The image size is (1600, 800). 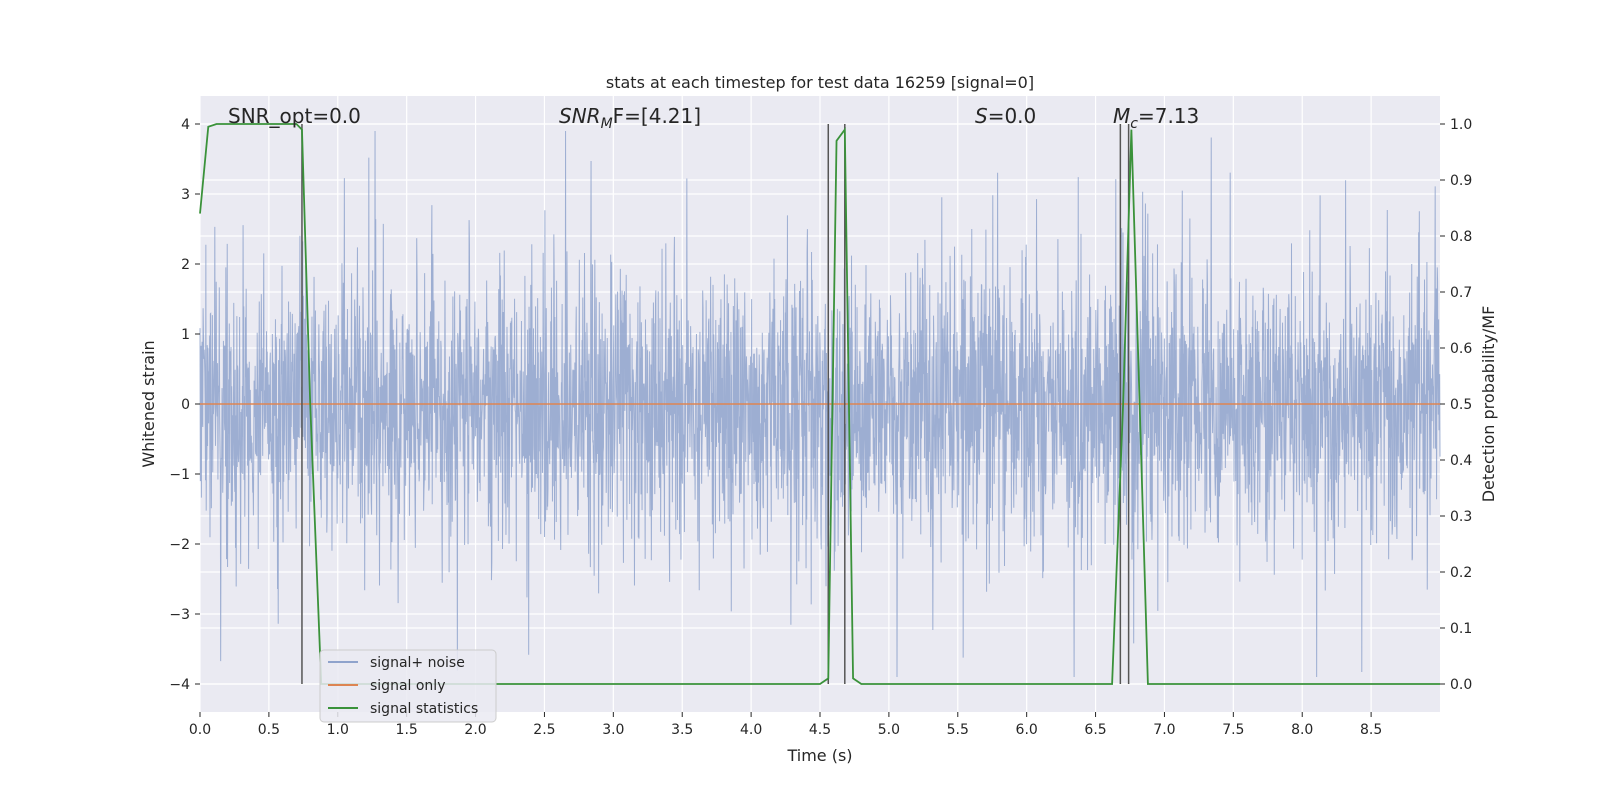 I want to click on x-tick-label: 7.0, so click(x=1164, y=730).